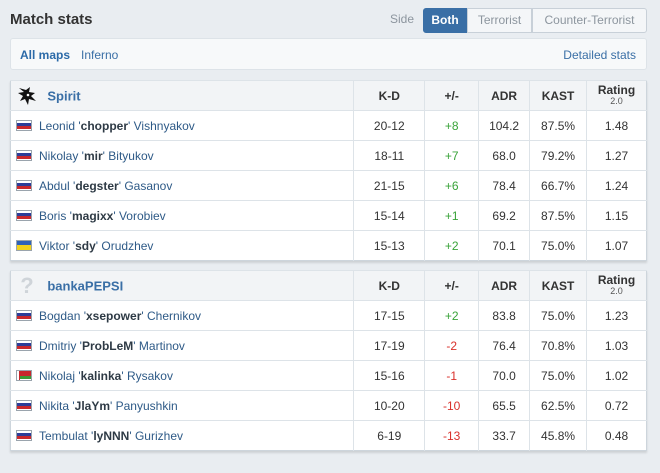 Image resolution: width=660 pixels, height=473 pixels. What do you see at coordinates (182, 156) in the screenshot?
I see `player-cell: Nikolay 'mir' Bityukov` at bounding box center [182, 156].